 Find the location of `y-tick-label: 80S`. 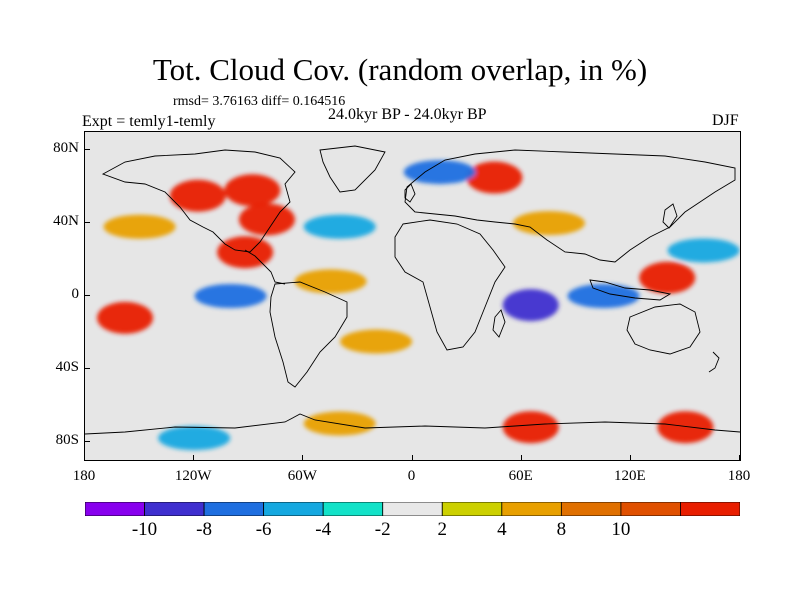

y-tick-label: 80S is located at coordinates (67, 439).